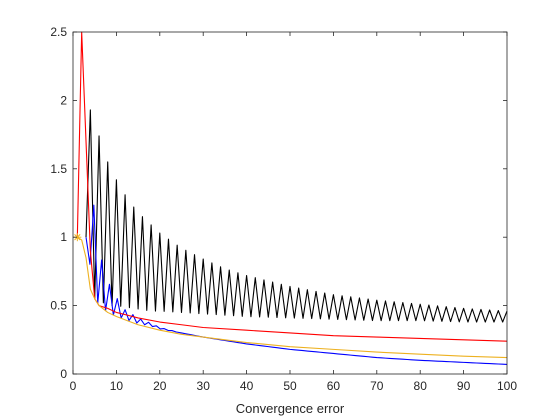  Describe the element at coordinates (247, 386) in the screenshot. I see `x-tick-label: 40` at that location.